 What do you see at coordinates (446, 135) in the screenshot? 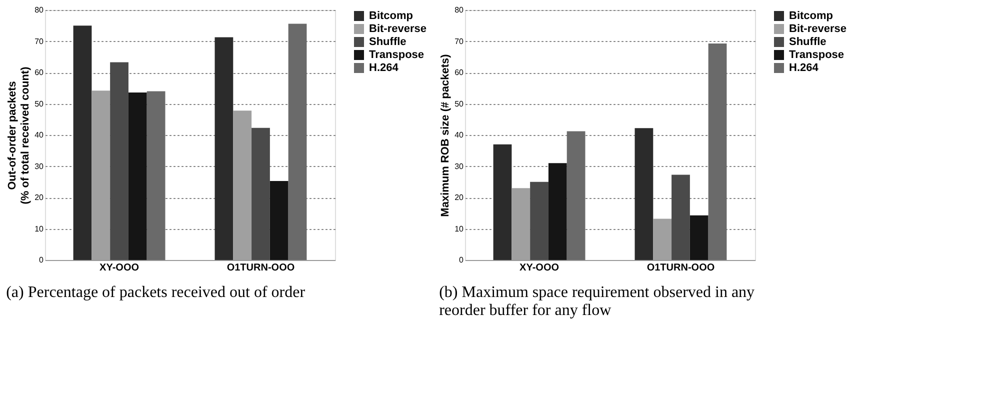
I see `y-axis-title: Maximum ROB size (# packets)` at bounding box center [446, 135].